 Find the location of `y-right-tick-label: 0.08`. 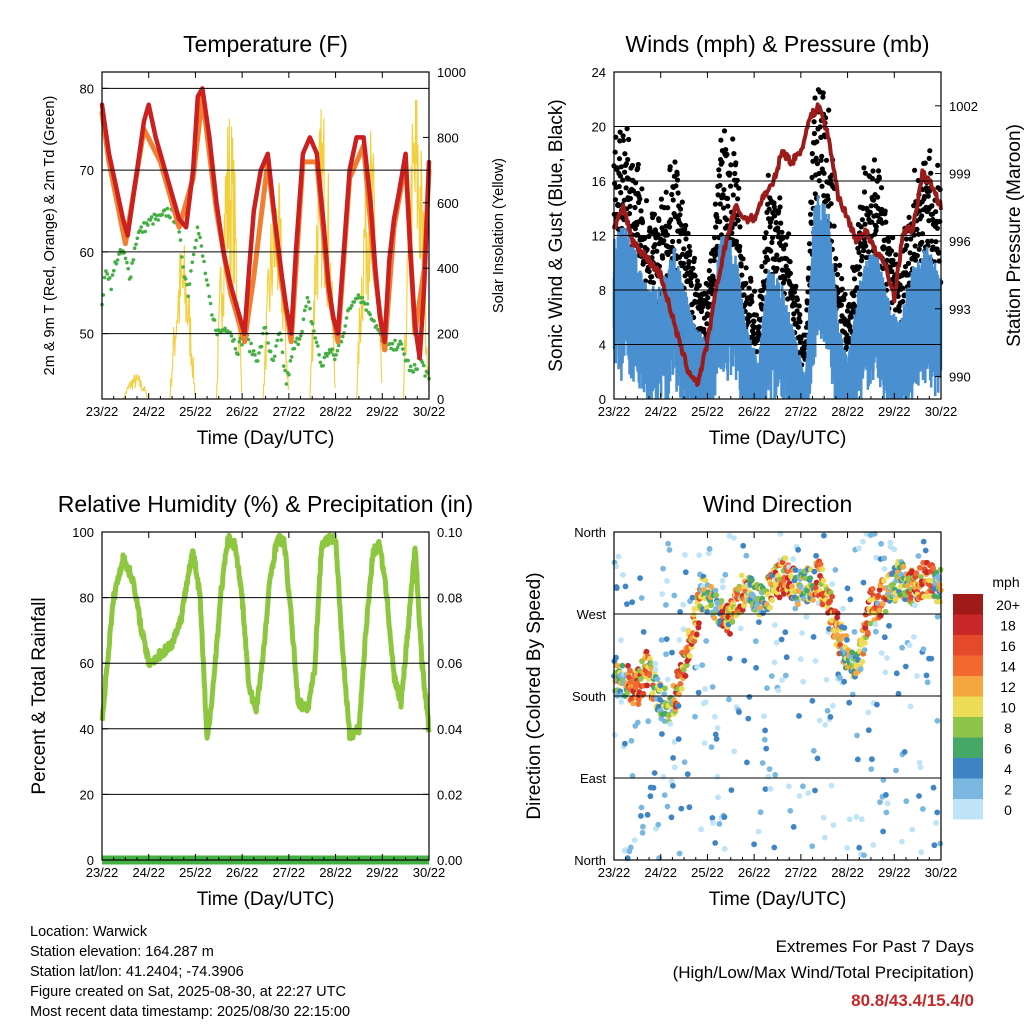

y-right-tick-label: 0.08 is located at coordinates (449, 598).